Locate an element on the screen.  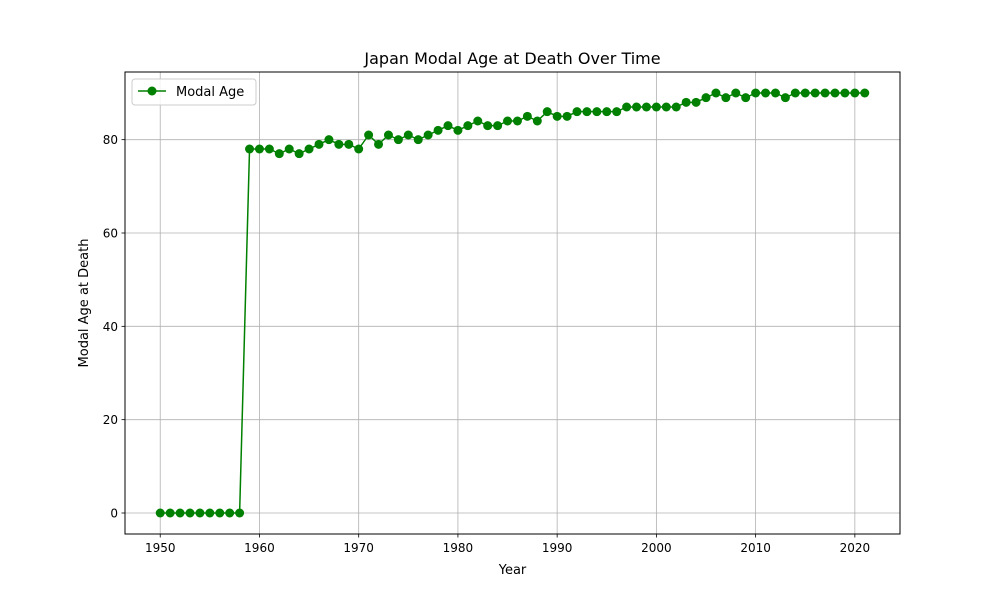
x-axis-ticks: 1950 1960 1970 1980 1990 2000 2010 2020 is located at coordinates (507, 544).